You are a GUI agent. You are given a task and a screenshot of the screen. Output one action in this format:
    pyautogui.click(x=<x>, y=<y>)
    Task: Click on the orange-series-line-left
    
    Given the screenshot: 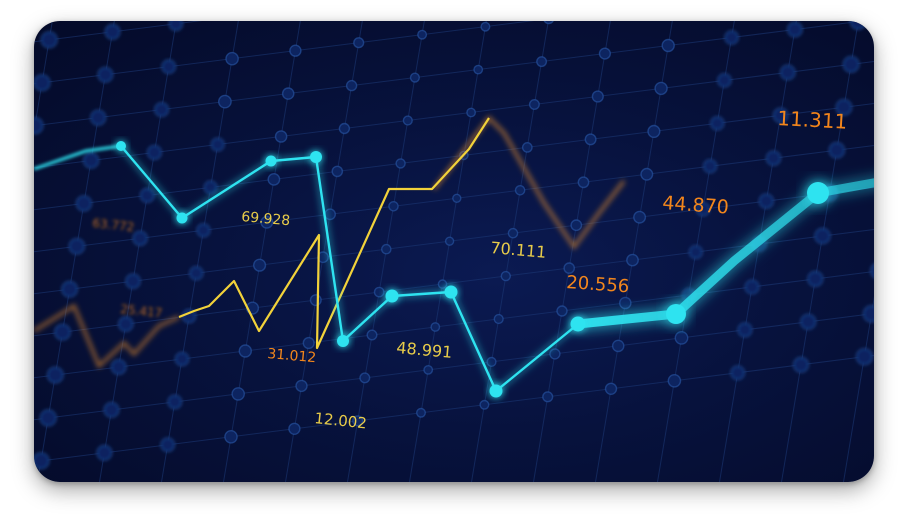 What is the action you would take?
    pyautogui.click(x=107, y=336)
    